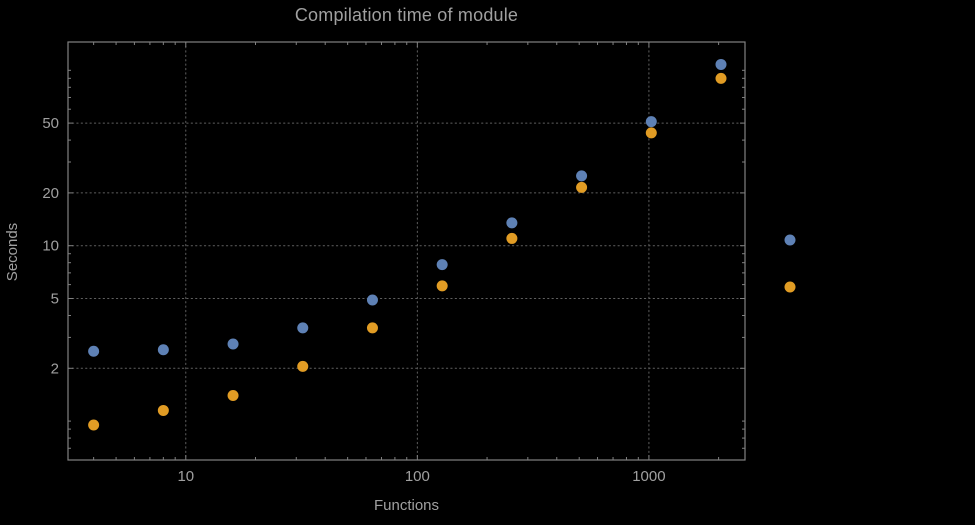  I want to click on x-tick-label: 100, so click(417, 476).